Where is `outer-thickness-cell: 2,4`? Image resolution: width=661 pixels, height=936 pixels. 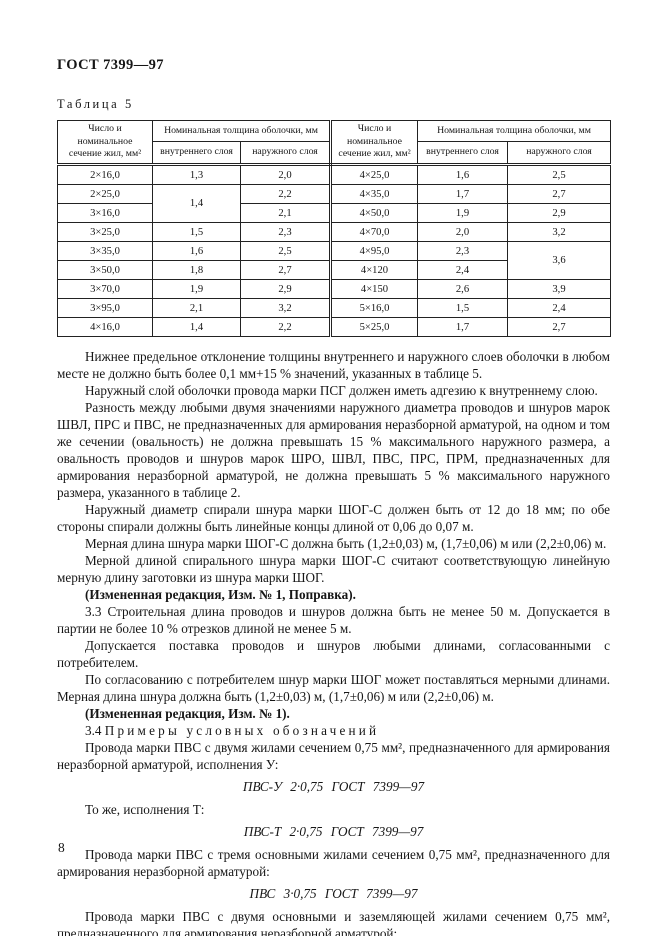 outer-thickness-cell: 2,4 is located at coordinates (559, 308).